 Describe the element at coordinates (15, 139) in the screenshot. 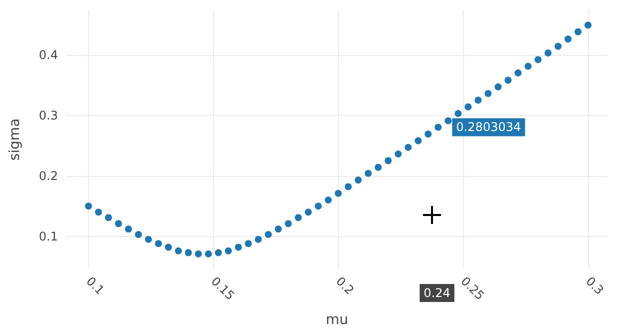

I see `y-axis-title: sigma` at that location.